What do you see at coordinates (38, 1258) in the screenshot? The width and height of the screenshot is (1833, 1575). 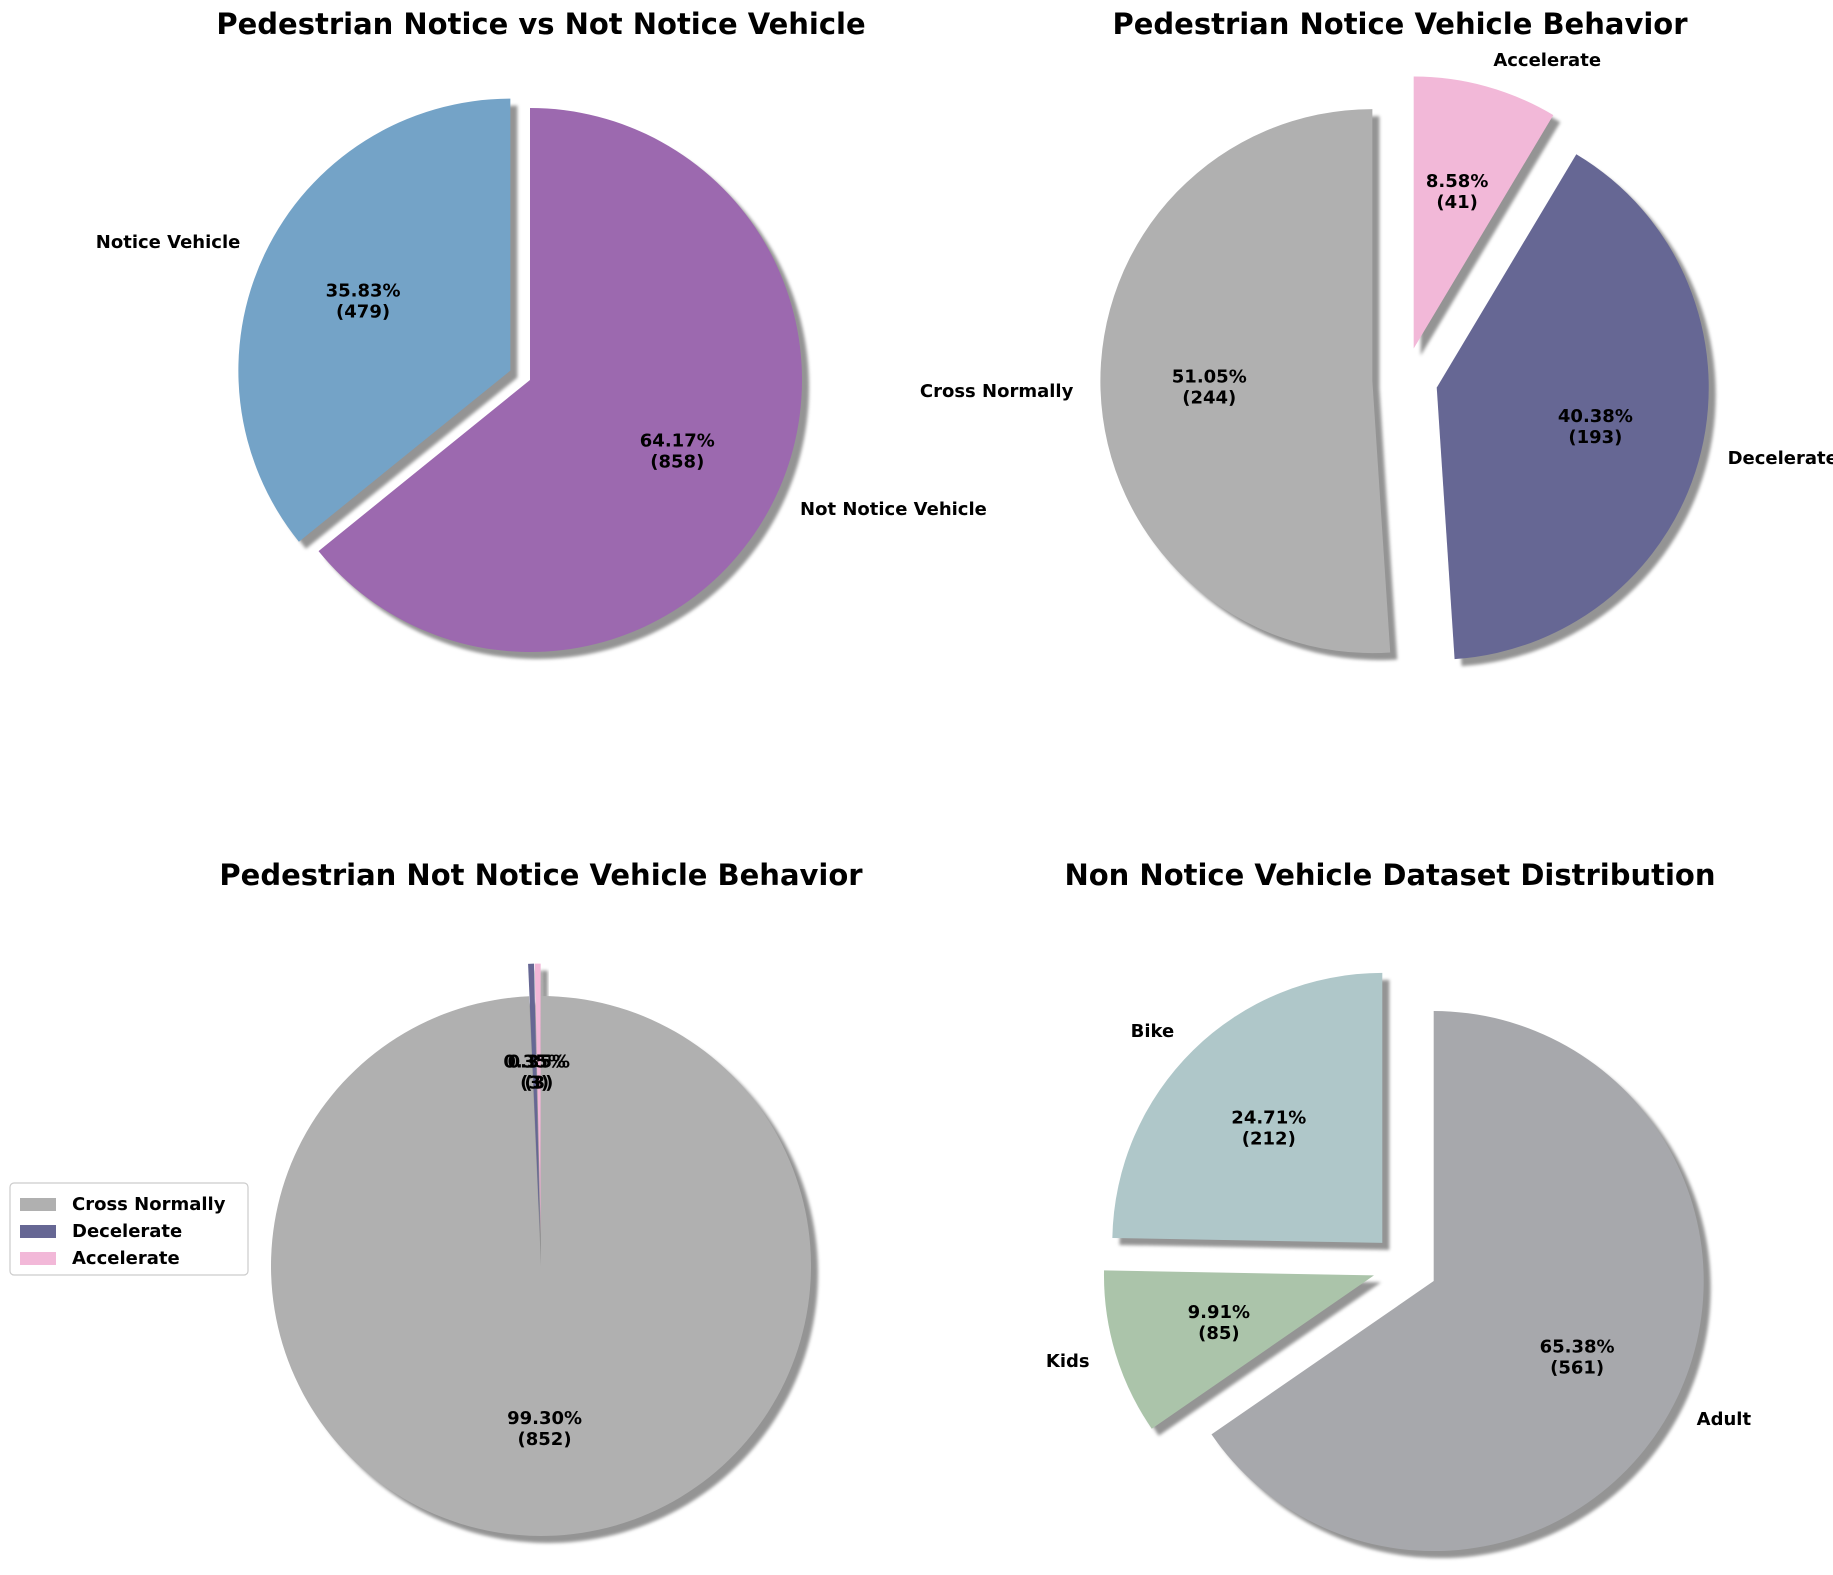 I see `legend-swatch-accelerate` at bounding box center [38, 1258].